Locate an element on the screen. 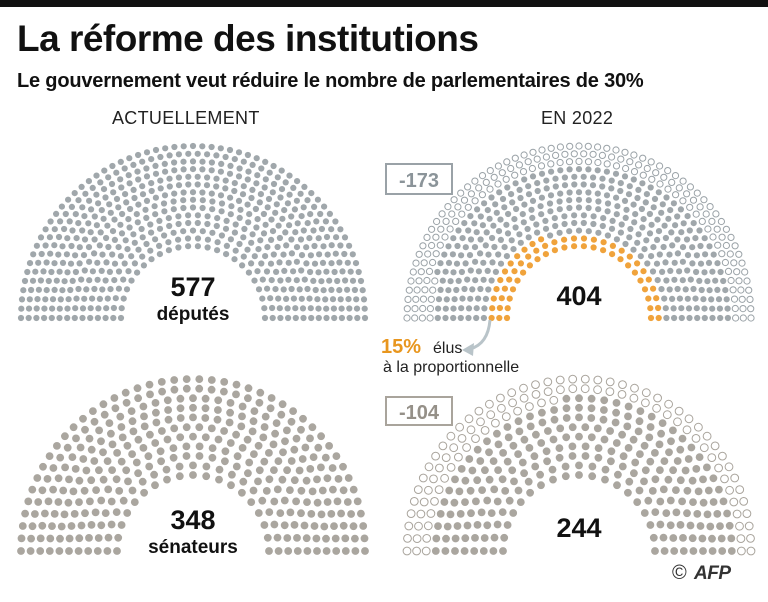 The height and width of the screenshot is (602, 768). proportional-text-line2: à la proportionnelle is located at coordinates (451, 367).